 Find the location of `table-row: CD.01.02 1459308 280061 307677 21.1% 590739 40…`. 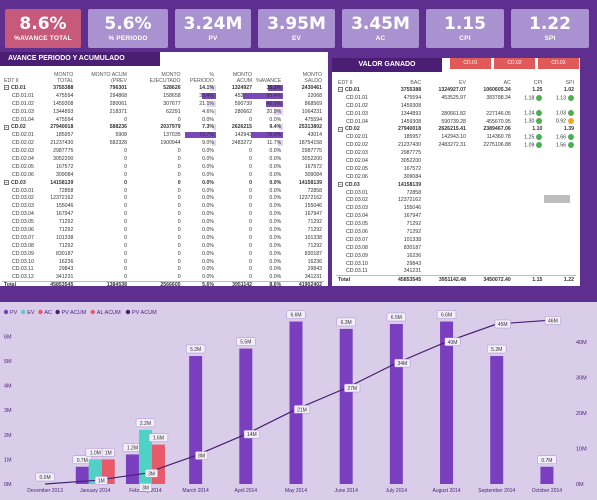

table-row: CD.01.02 1459308 280061 307677 21.1% 590739 40… is located at coordinates (163, 104).